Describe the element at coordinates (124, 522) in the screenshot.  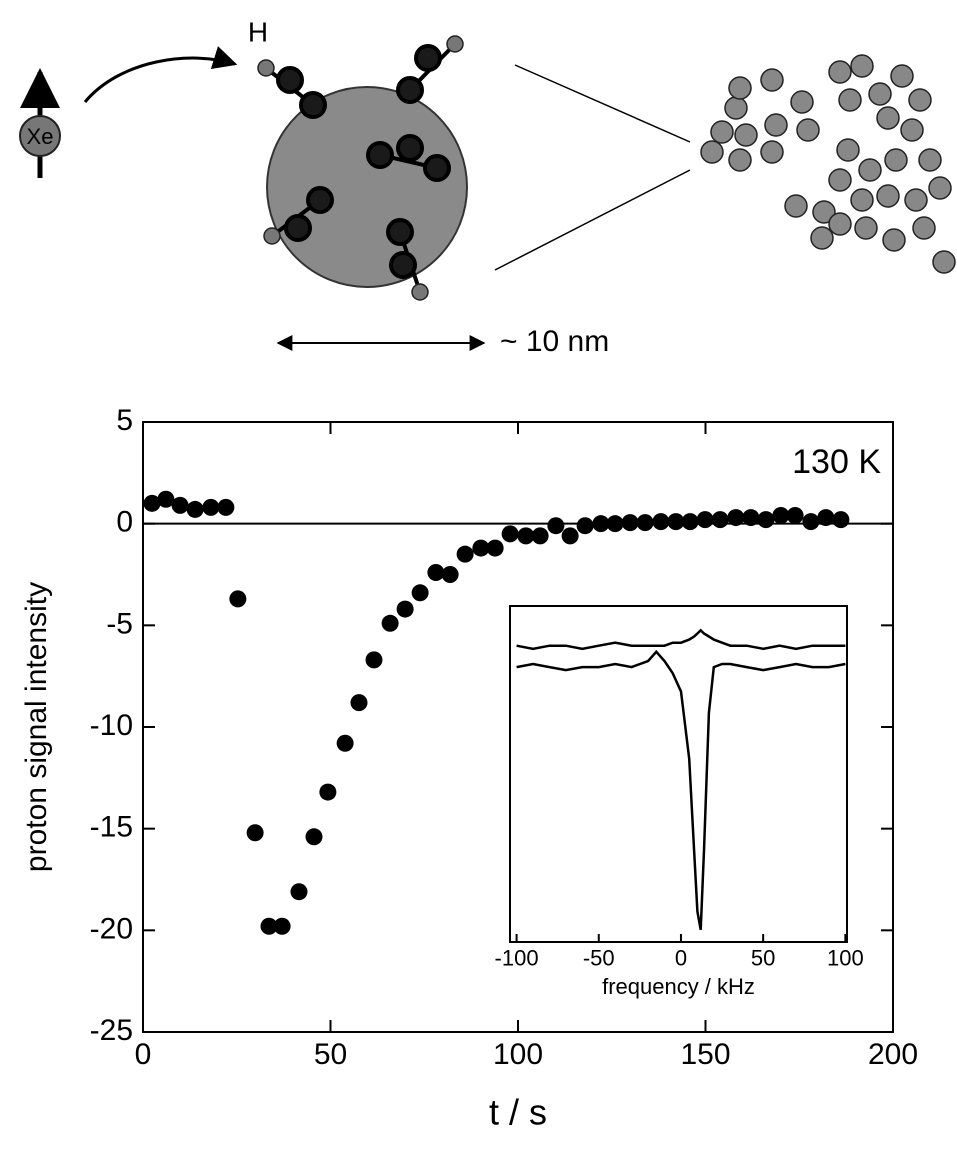
I see `y-tick-label: 0` at that location.